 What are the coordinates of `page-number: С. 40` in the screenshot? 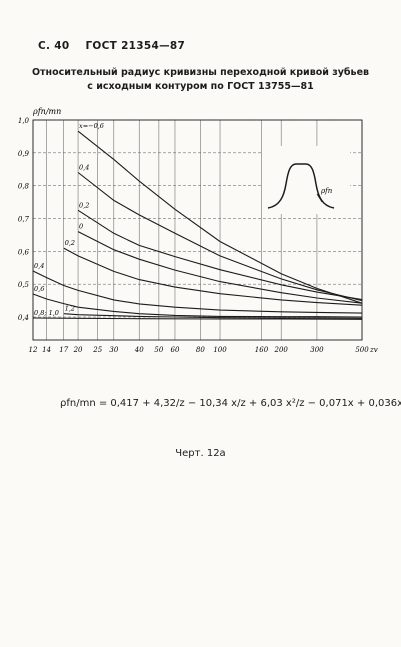 It's located at (54, 46).